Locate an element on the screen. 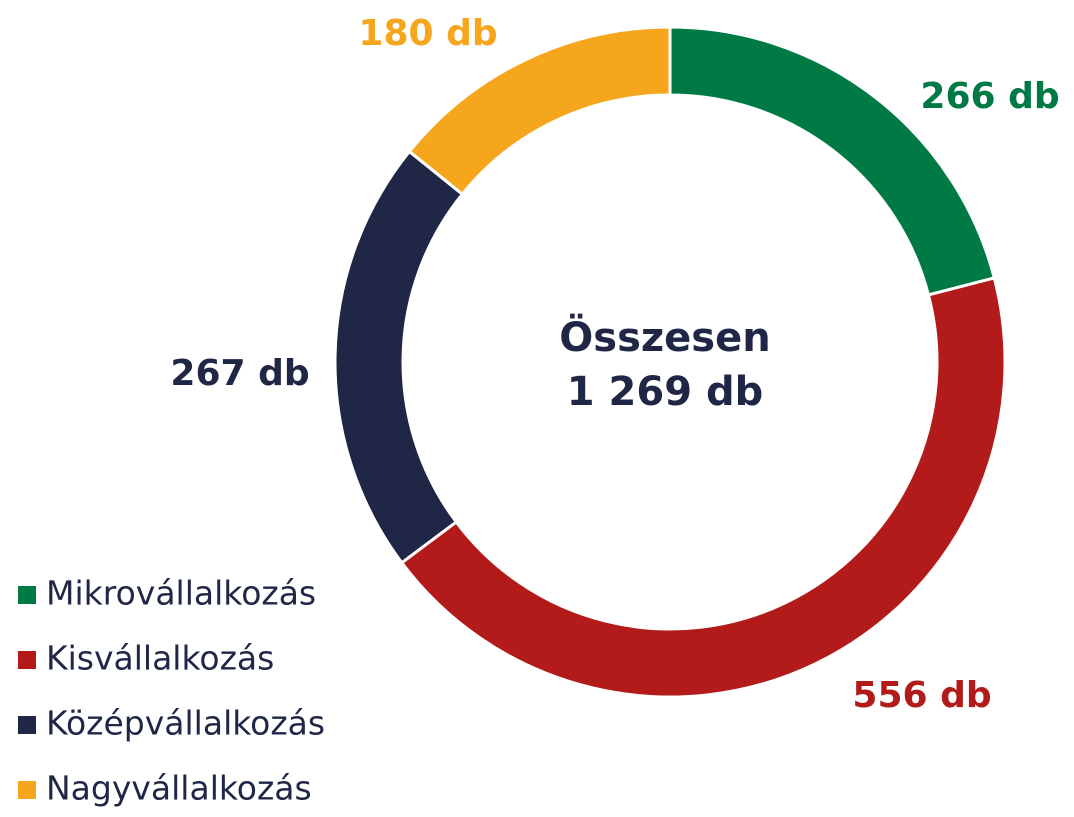  value-label: 266 db is located at coordinates (989, 96).